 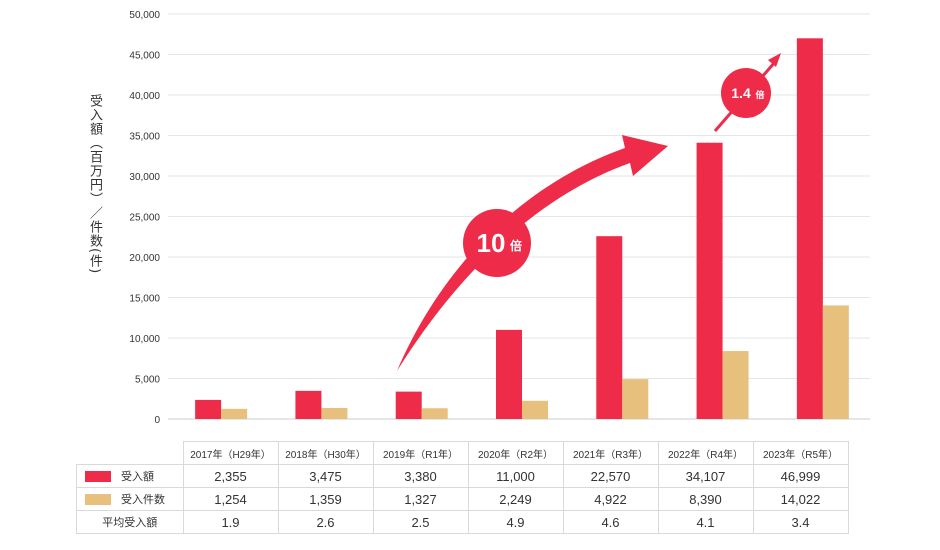 What do you see at coordinates (230, 499) in the screenshot?
I see `table-cell: 1,254` at bounding box center [230, 499].